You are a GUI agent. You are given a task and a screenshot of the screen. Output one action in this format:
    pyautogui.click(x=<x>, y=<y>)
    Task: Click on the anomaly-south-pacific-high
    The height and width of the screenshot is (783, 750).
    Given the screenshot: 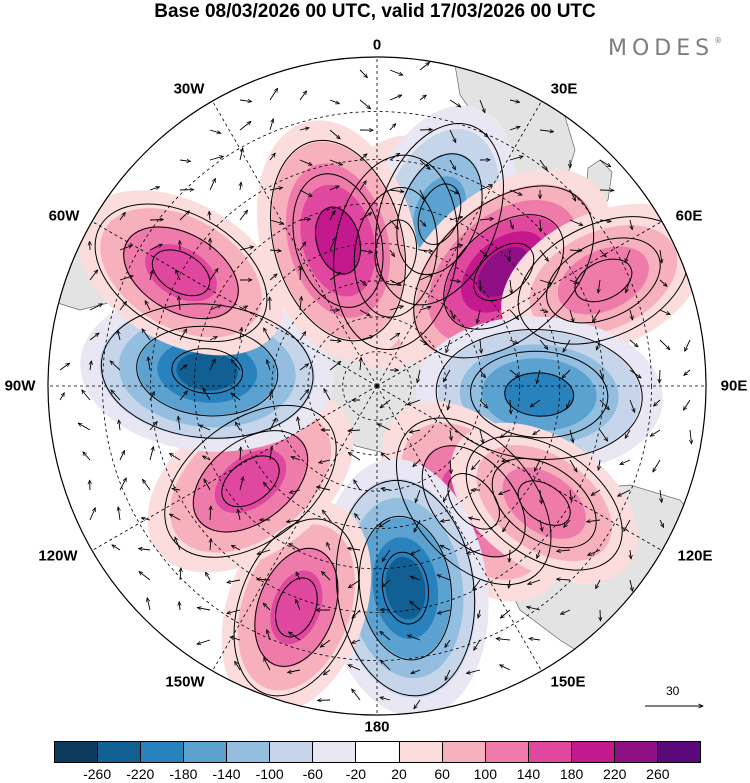 What is the action you would take?
    pyautogui.click(x=296, y=607)
    